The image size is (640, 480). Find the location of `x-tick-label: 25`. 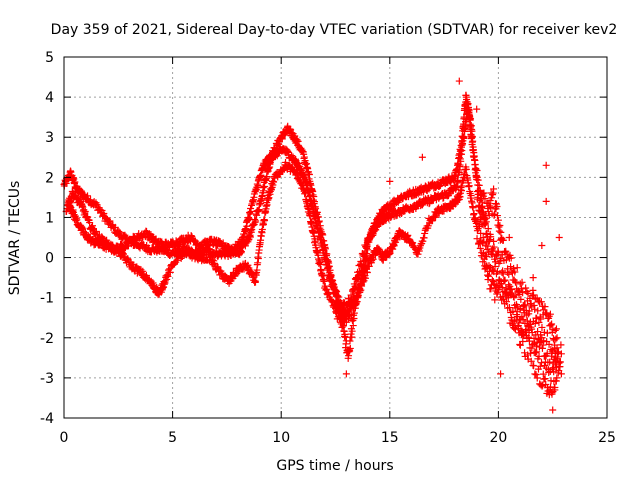

x-tick-label: 25 is located at coordinates (607, 438).